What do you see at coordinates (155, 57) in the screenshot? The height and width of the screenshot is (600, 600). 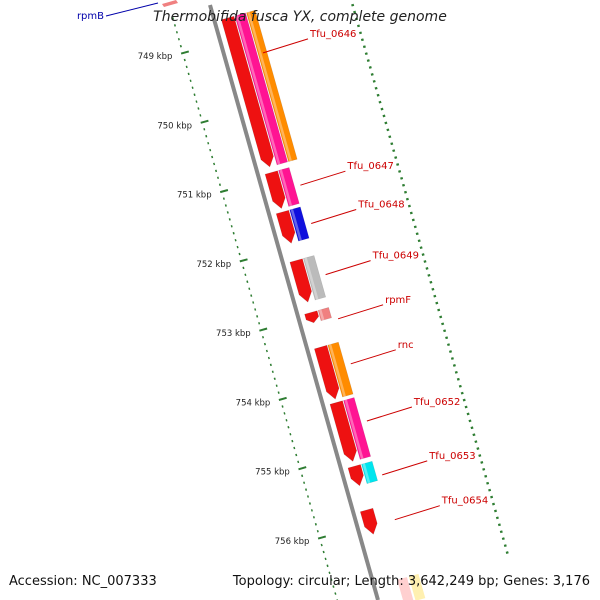 I see `kbp-tick-label: 749 kbp` at bounding box center [155, 57].